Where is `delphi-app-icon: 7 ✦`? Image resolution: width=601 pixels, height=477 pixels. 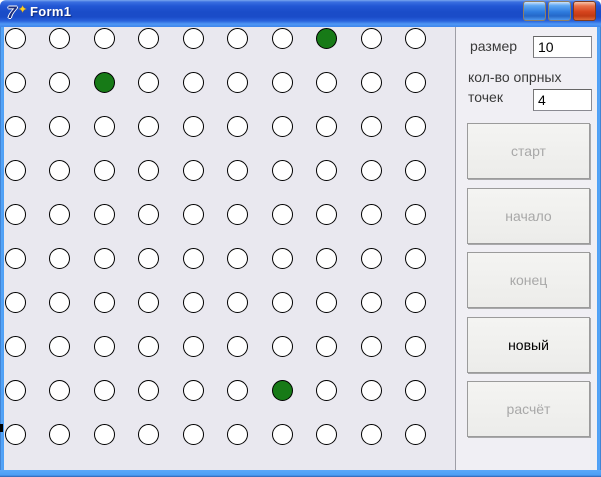
delphi-app-icon: 7 ✦ is located at coordinates (17, 13).